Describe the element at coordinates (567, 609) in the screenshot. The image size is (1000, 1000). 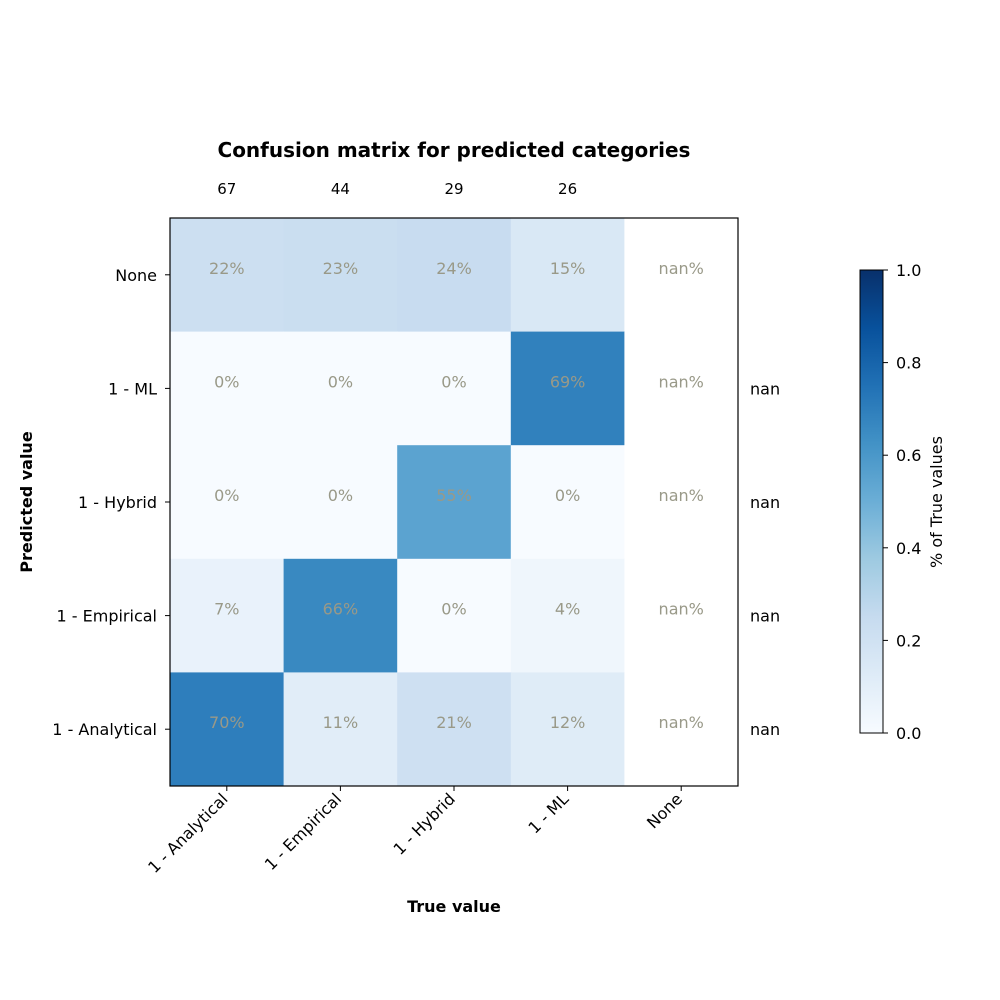
I see `cell-value-label: 4%` at that location.